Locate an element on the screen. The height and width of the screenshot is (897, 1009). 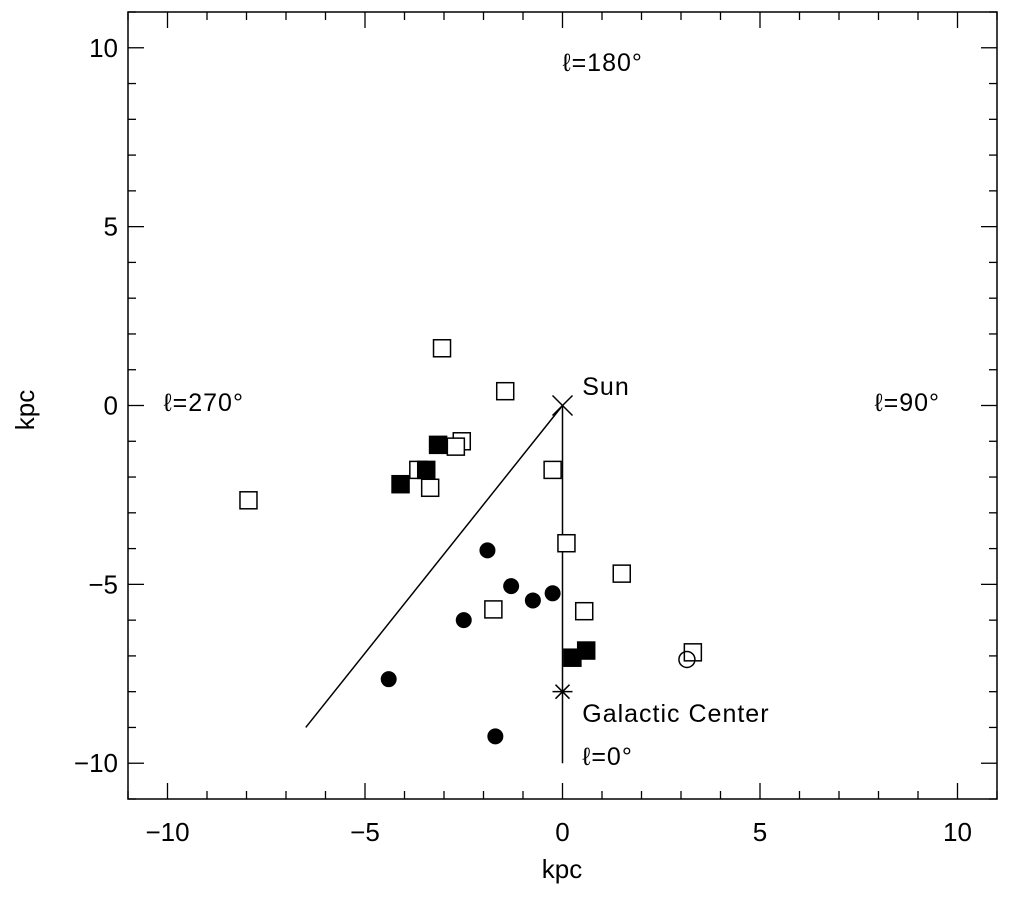
y-tick-label: 0 is located at coordinates (111, 406).